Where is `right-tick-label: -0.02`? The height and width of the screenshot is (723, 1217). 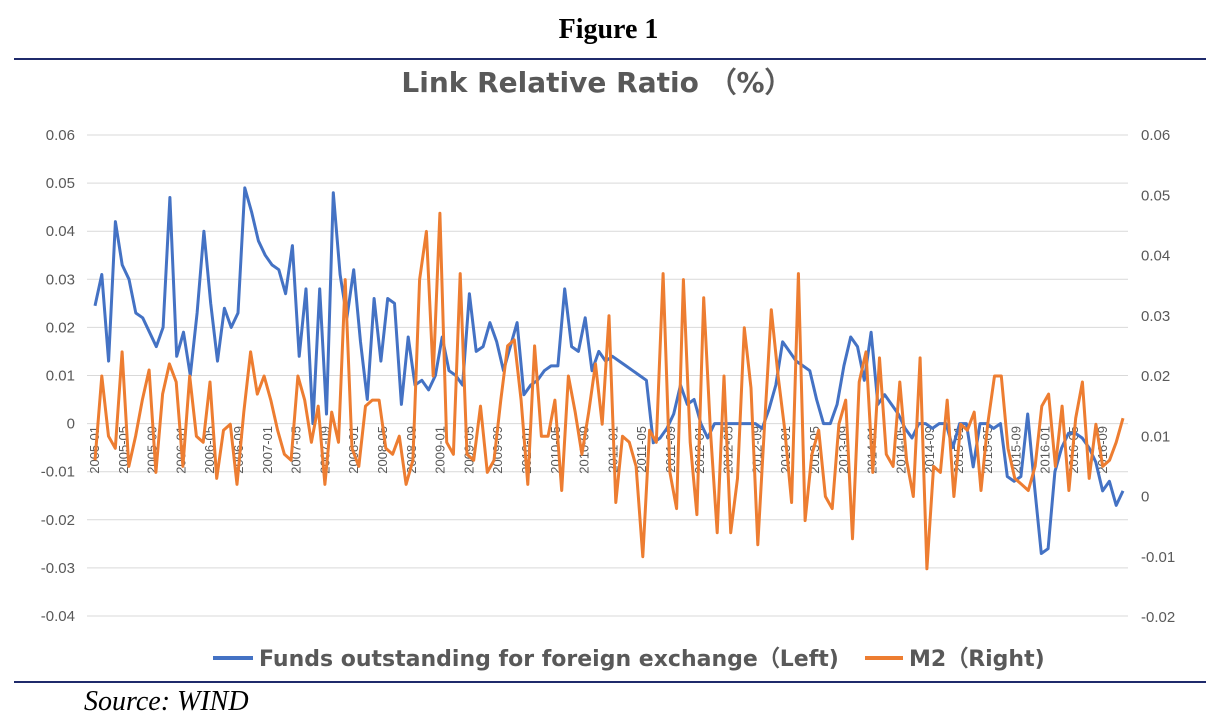 right-tick-label: -0.02 is located at coordinates (1158, 617).